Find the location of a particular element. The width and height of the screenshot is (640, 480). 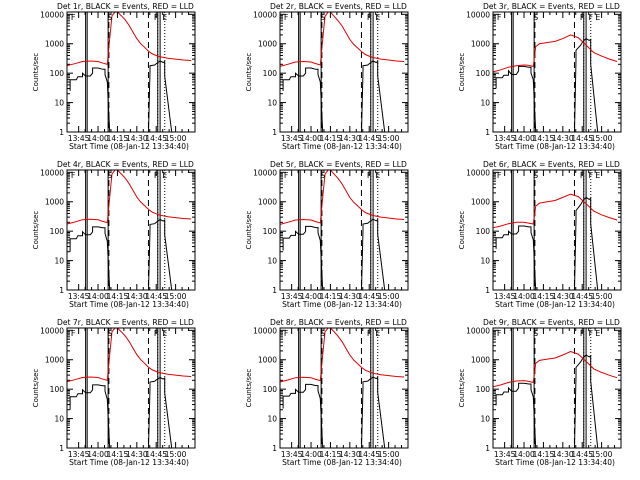

panel-title: Det 9r, BLACK = Events, RED = LLD is located at coordinates (551, 322).